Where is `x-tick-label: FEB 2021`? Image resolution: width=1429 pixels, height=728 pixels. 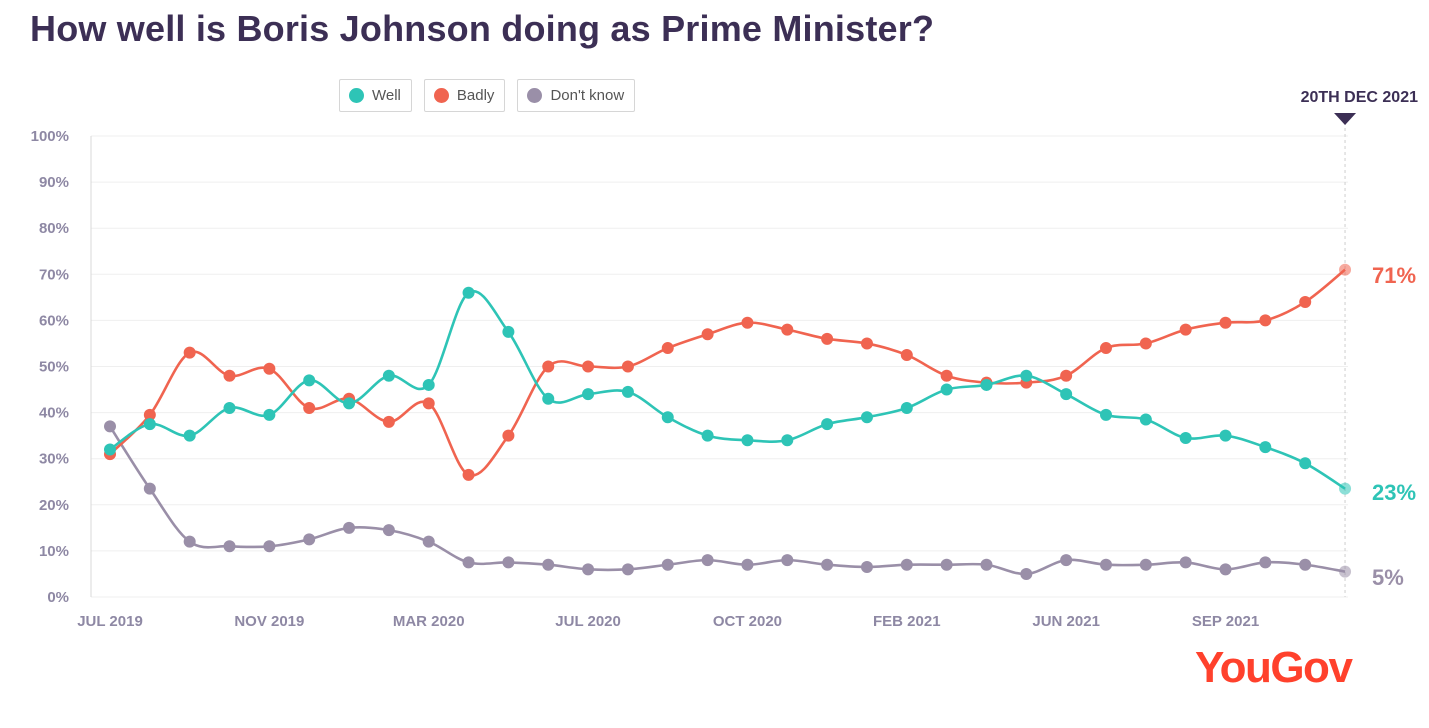
x-tick-label: FEB 2021 is located at coordinates (907, 621).